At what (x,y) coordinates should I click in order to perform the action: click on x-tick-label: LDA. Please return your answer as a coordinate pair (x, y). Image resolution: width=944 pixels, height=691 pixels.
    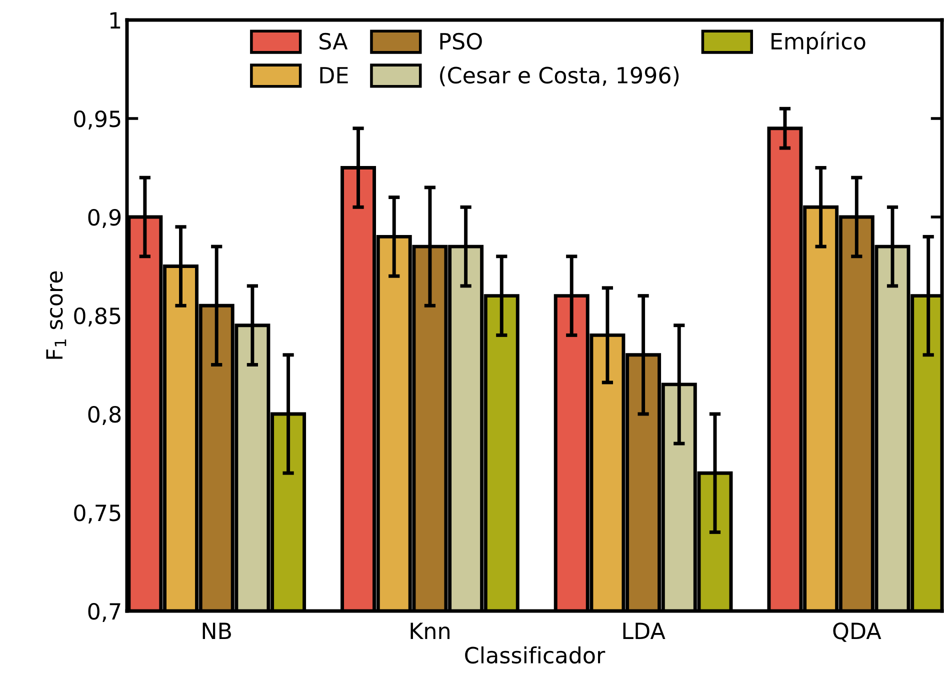
    Looking at the image, I should click on (644, 630).